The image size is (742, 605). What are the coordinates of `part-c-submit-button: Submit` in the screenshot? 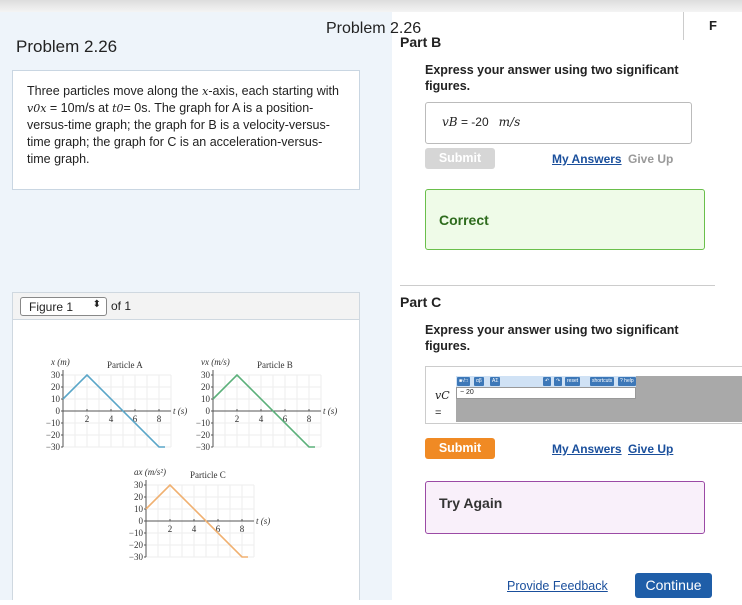 It's located at (460, 448).